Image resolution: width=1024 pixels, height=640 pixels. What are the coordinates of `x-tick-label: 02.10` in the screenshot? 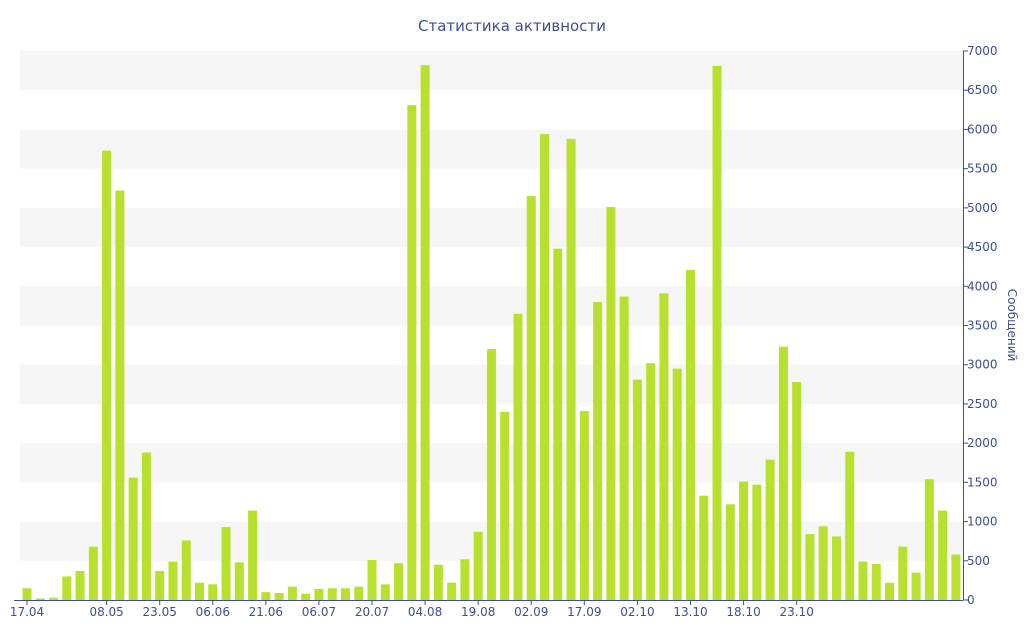 It's located at (637, 612).